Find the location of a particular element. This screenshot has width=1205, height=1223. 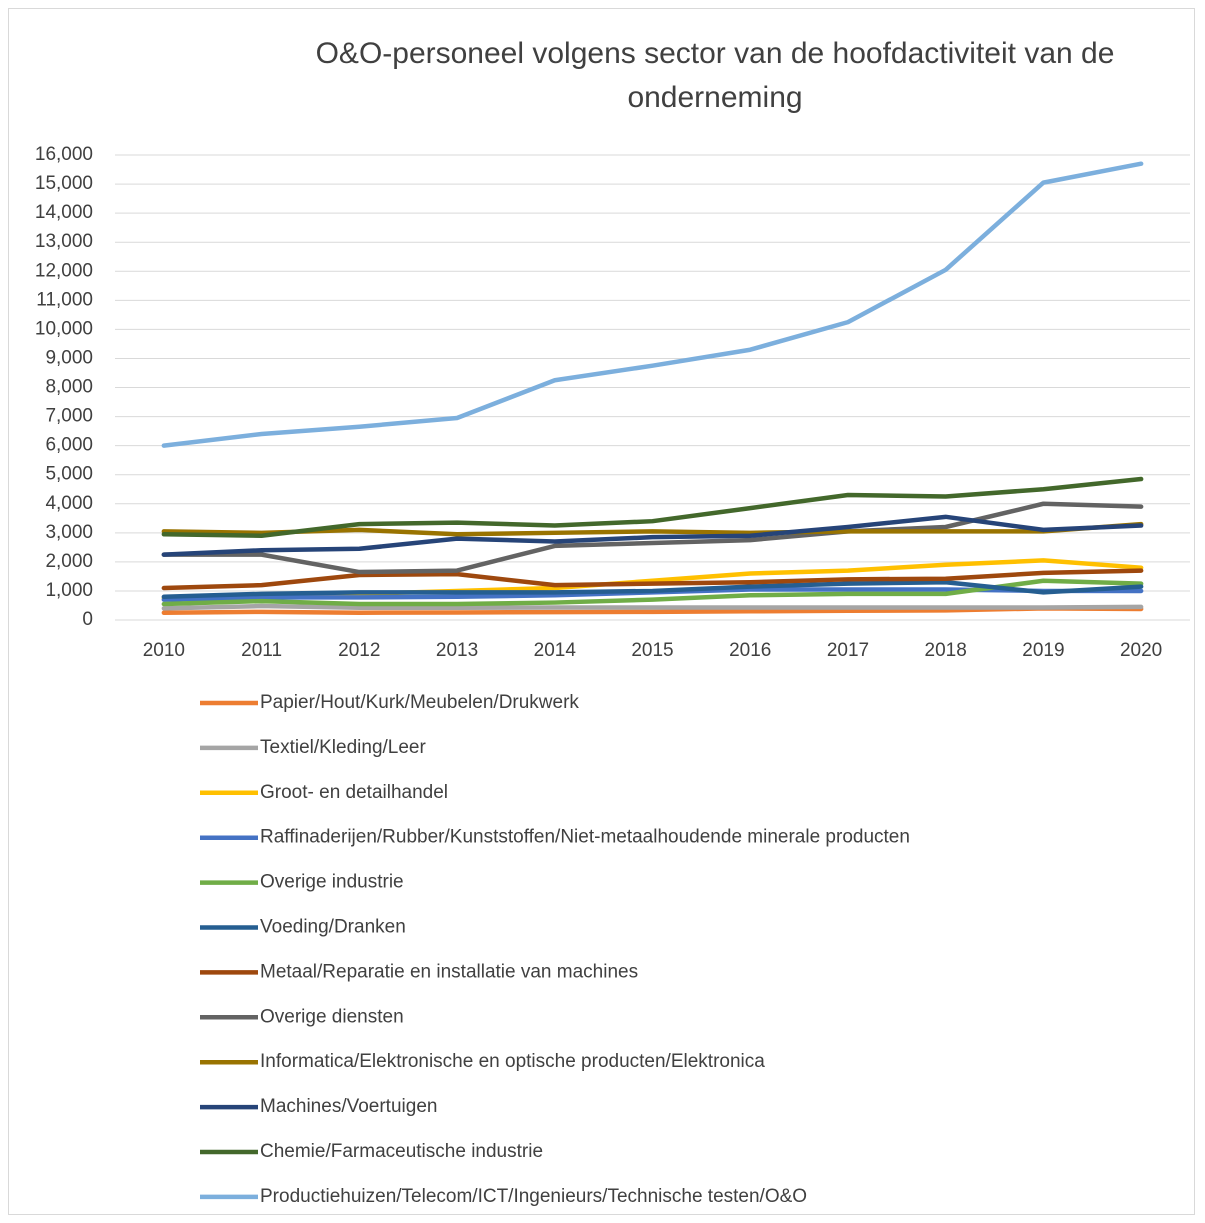

y-tick-label: 13,000 is located at coordinates (64, 241).